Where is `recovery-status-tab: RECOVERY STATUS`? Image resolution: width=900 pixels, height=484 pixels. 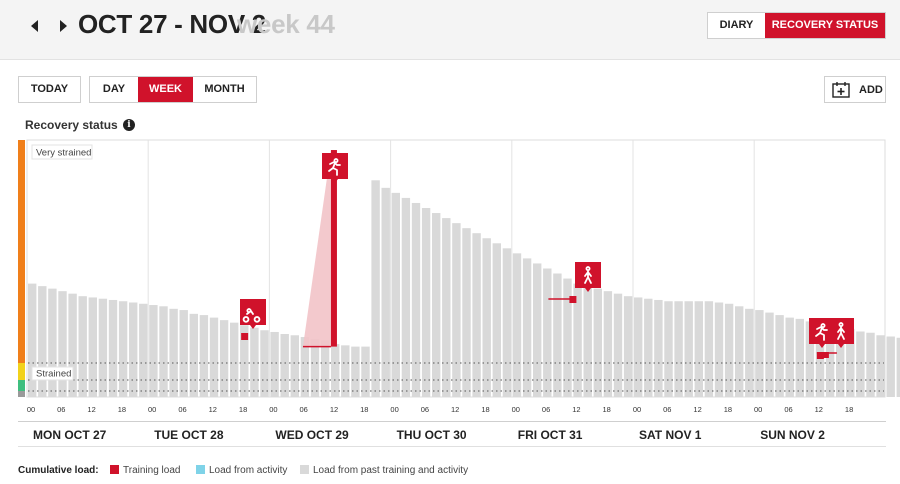
recovery-status-tab: RECOVERY STATUS is located at coordinates (825, 25).